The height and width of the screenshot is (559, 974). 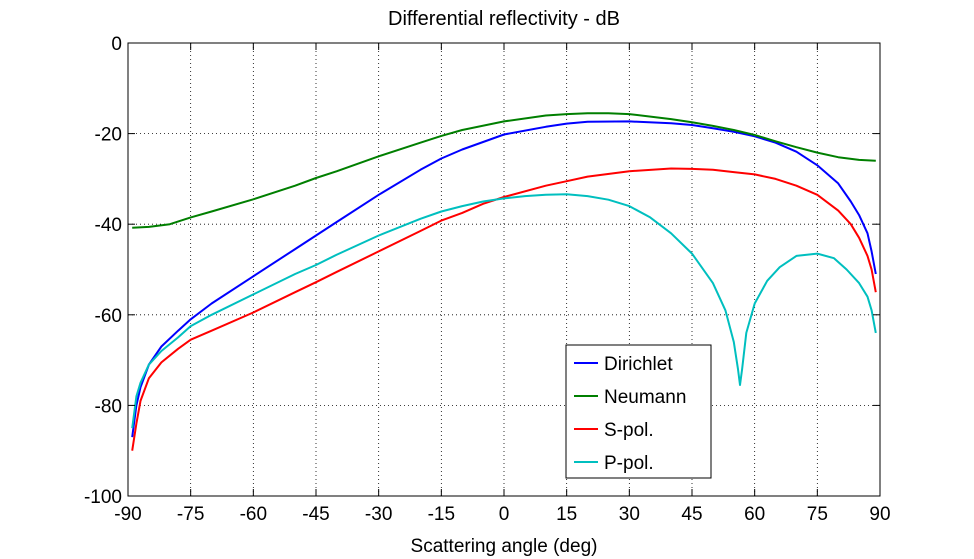 What do you see at coordinates (629, 463) in the screenshot?
I see `legend-label: P-pol.` at bounding box center [629, 463].